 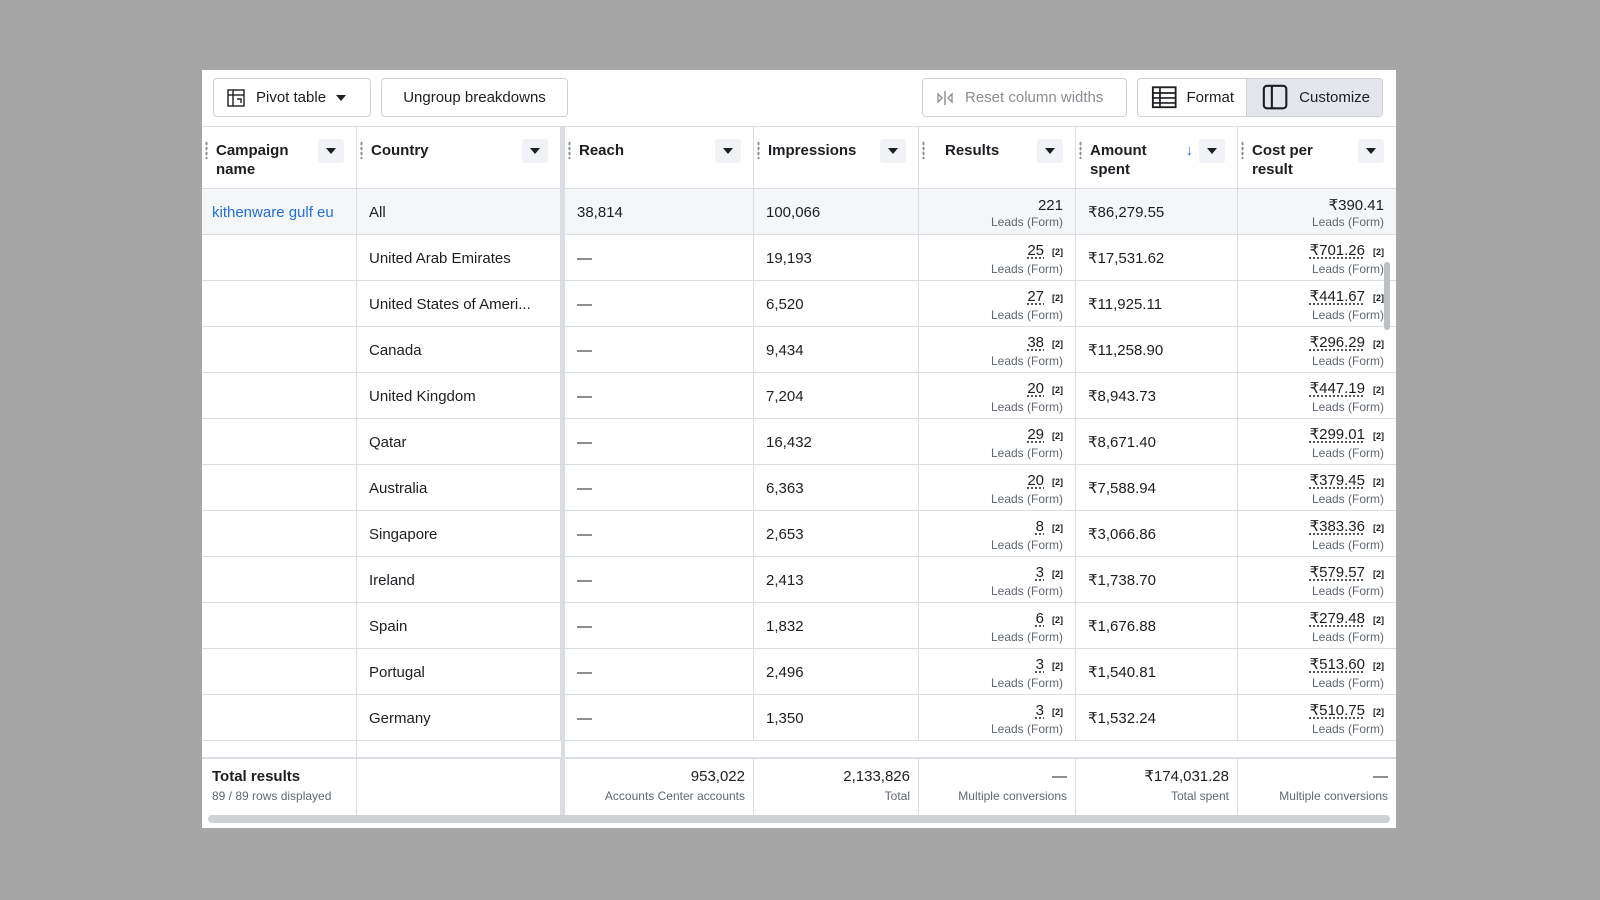 What do you see at coordinates (836, 158) in the screenshot?
I see `column-header-impressions: Impressions` at bounding box center [836, 158].